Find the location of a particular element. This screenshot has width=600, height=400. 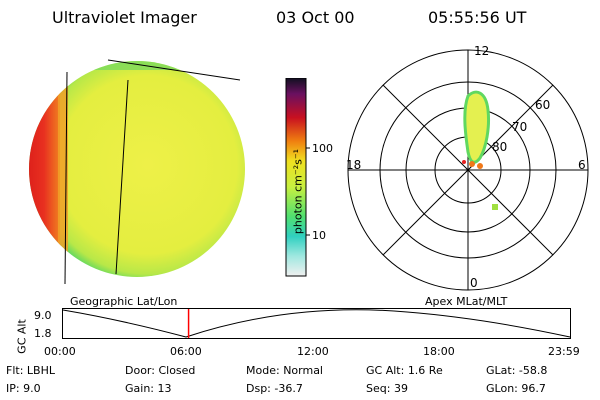

param-ip: IP: 9.0 is located at coordinates (23, 388).